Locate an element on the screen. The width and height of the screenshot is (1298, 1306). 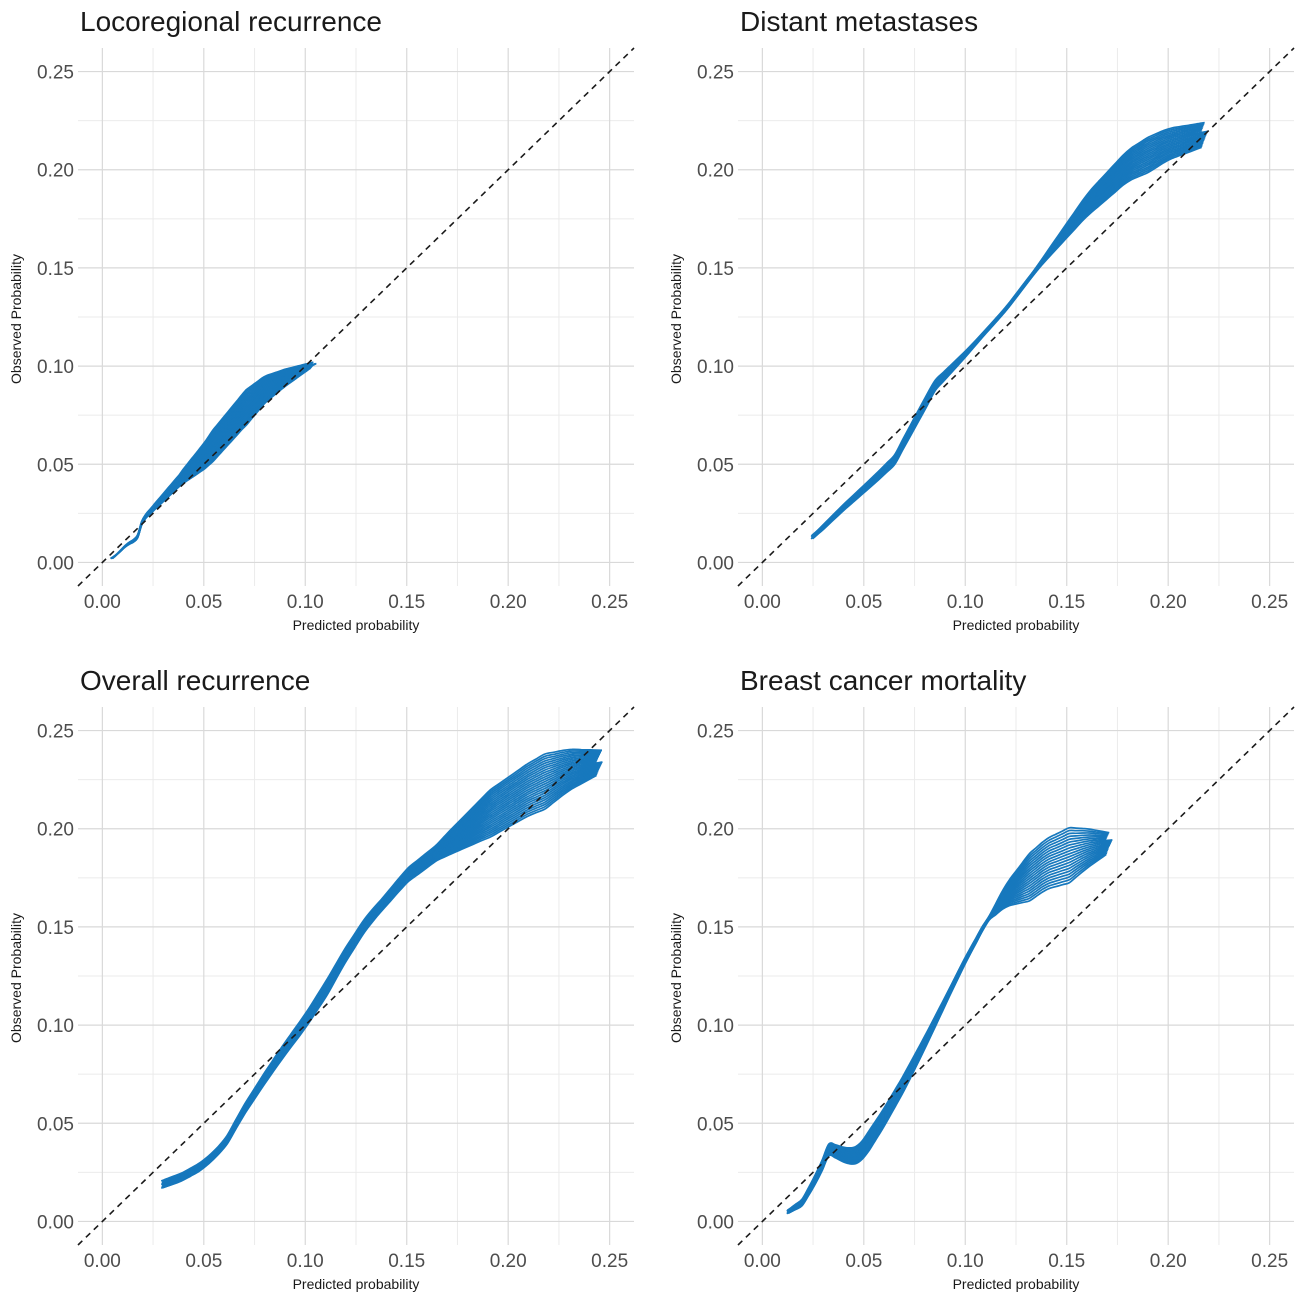
panel-title: Distant metastases is located at coordinates (859, 21).